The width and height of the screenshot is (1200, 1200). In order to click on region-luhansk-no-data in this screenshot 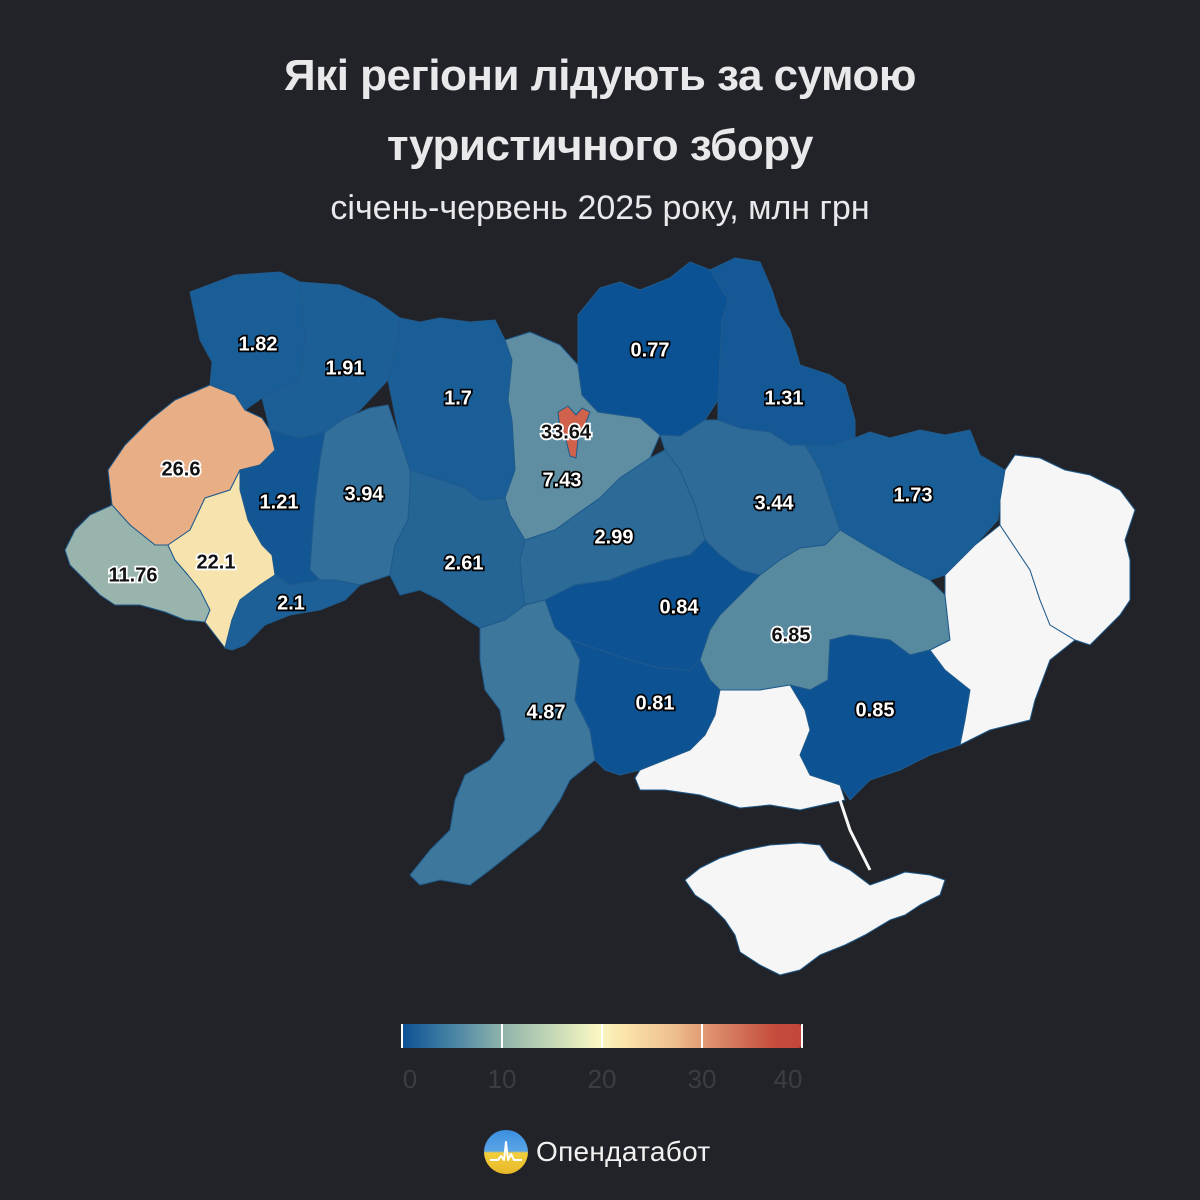, I will do `click(1067, 550)`.